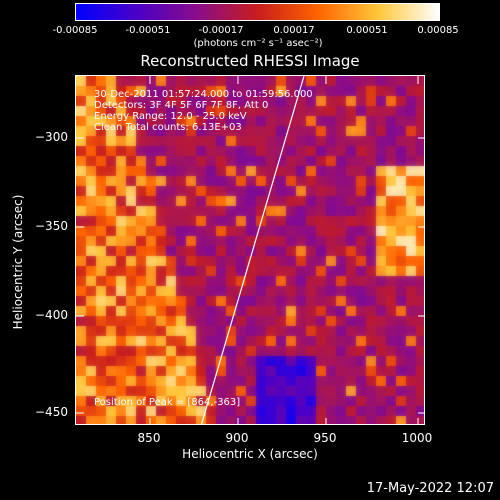 The image size is (500, 500). What do you see at coordinates (203, 94) in the screenshot?
I see `info-time-range: 30-Dec-2011 01:57:24.000 to 01:59:56.000` at bounding box center [203, 94].